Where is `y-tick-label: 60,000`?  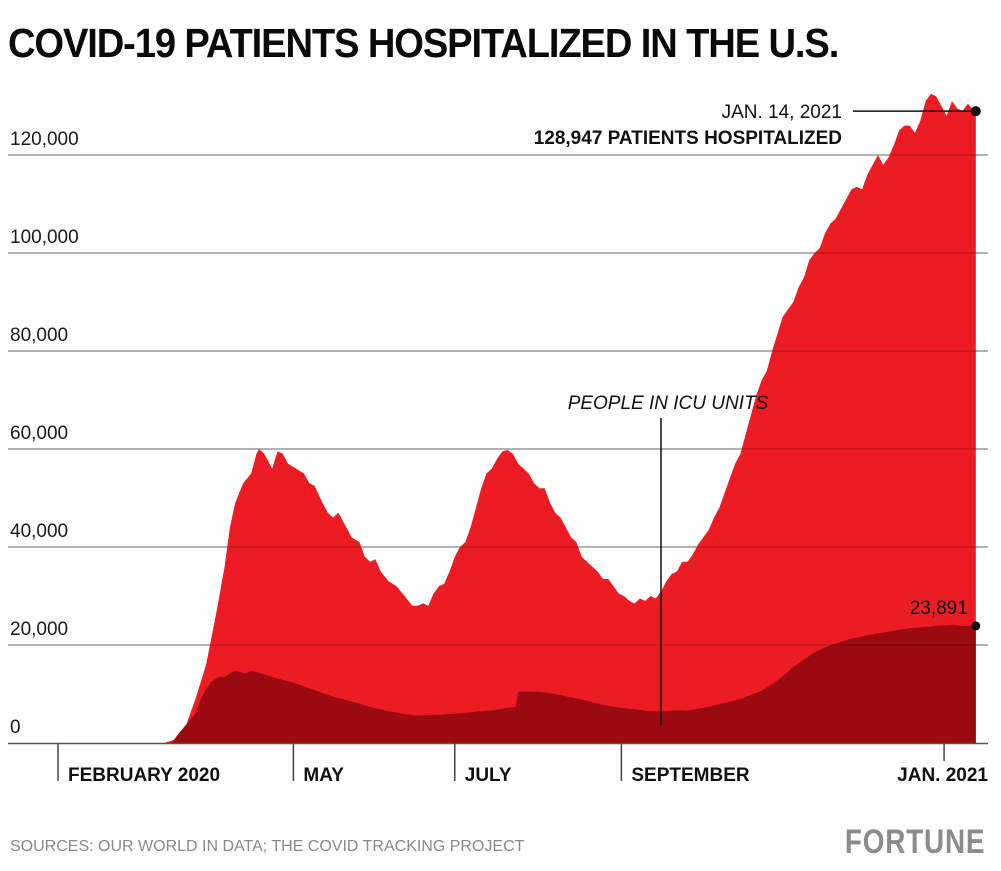
y-tick-label: 60,000 is located at coordinates (39, 433).